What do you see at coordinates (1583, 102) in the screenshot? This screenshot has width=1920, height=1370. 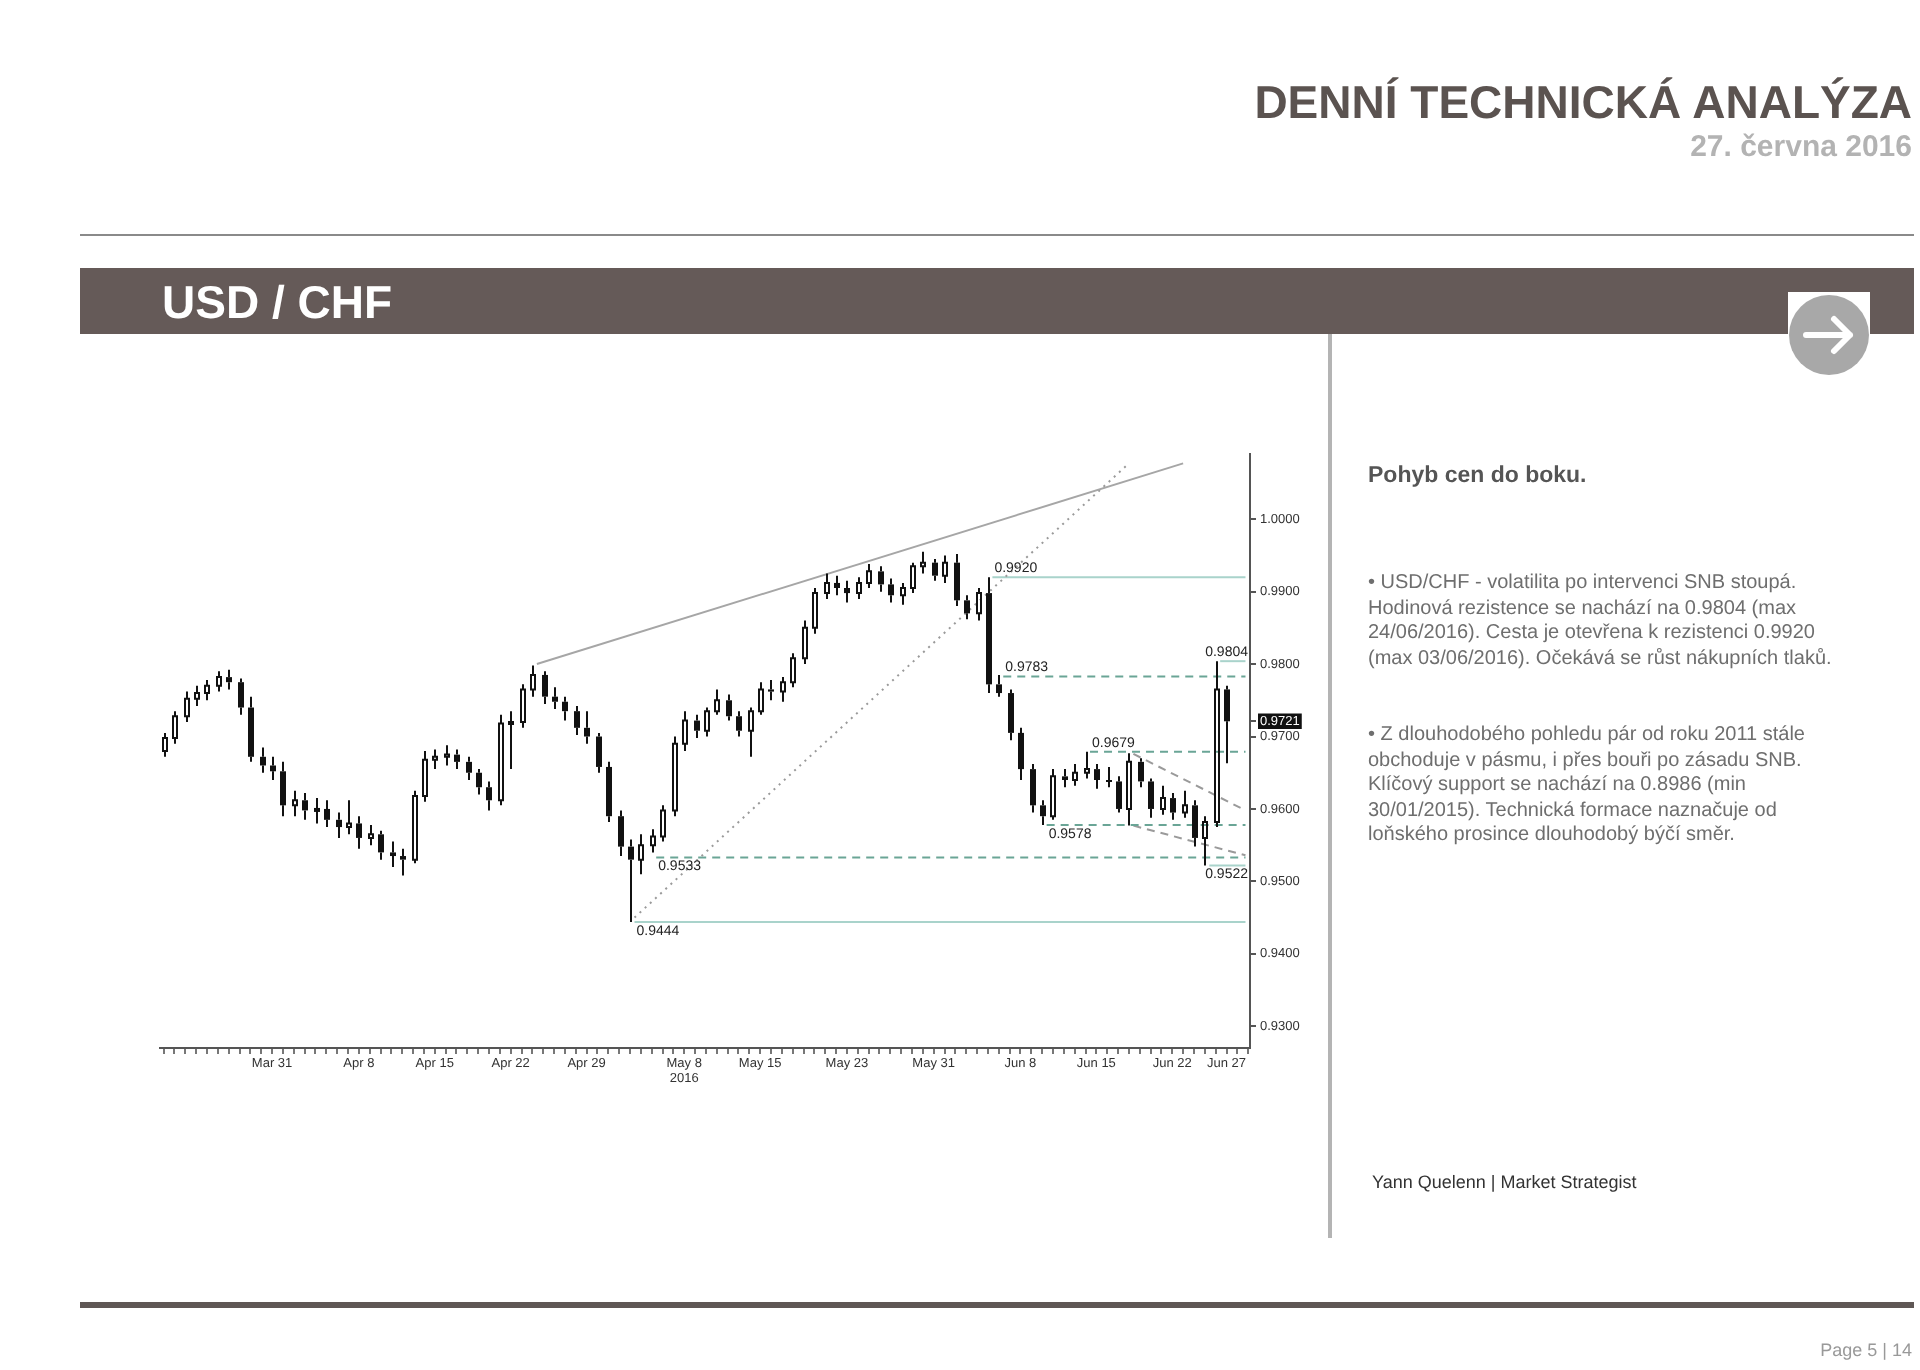 I see `text: DENNÍ TECHNICKÁ ANALÝZA` at bounding box center [1583, 102].